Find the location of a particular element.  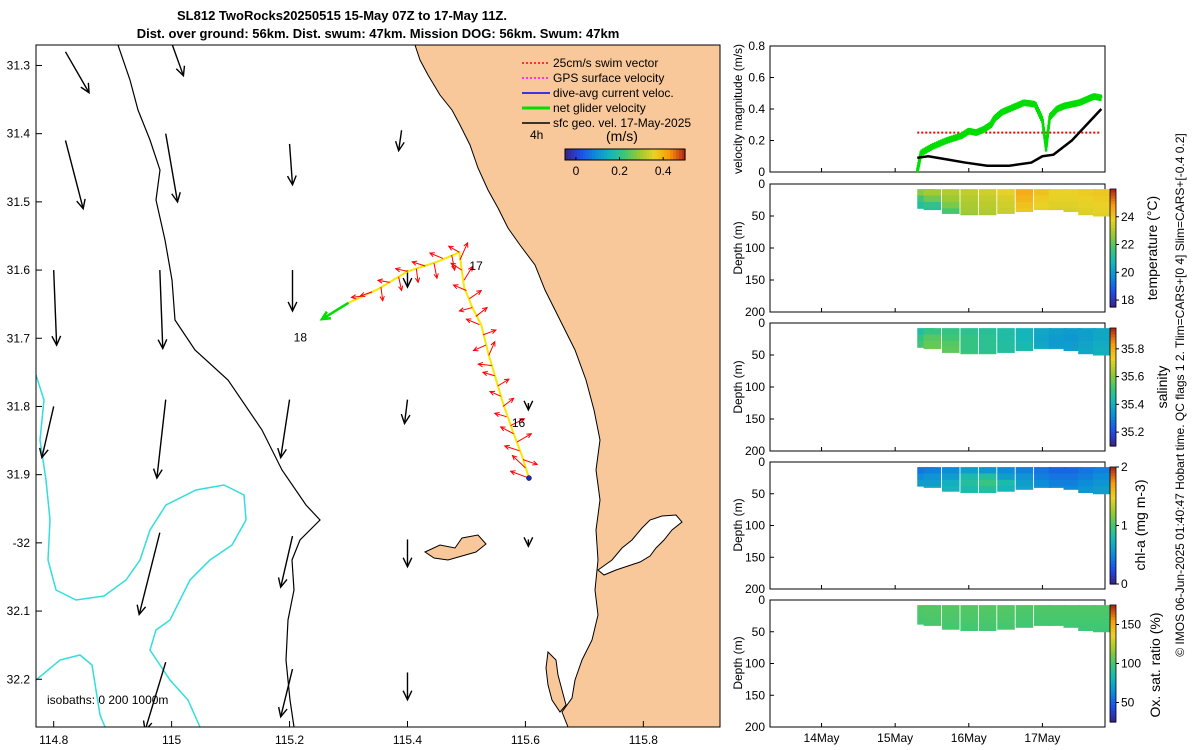

chla-colorbar-tick-label-0: 0 is located at coordinates (1124, 584).